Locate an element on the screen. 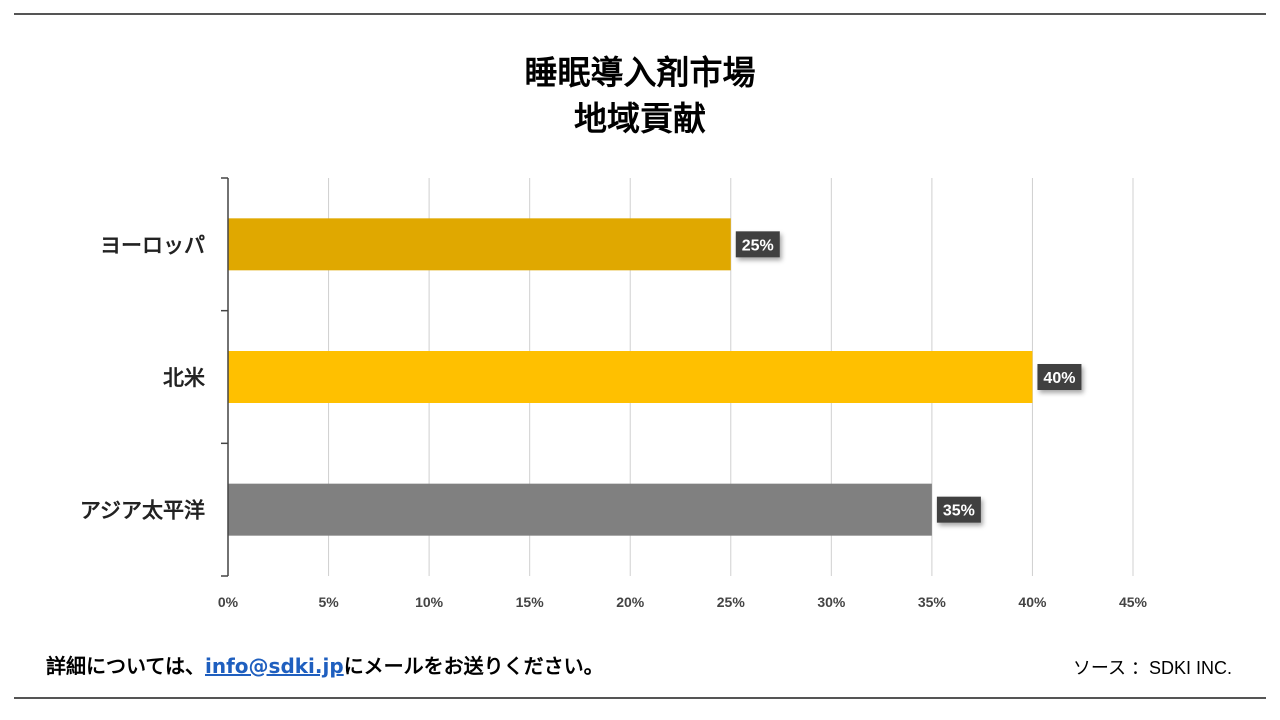 This screenshot has width=1280, height=720. contact-suffix: にメールをお送りください。 is located at coordinates (473, 666).